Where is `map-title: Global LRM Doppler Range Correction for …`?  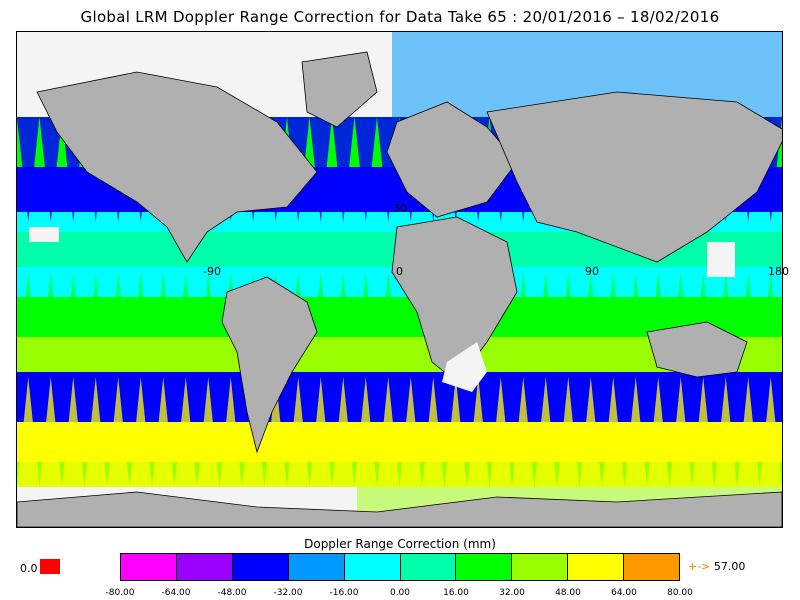 map-title: Global LRM Doppler Range Correction for … is located at coordinates (400, 17).